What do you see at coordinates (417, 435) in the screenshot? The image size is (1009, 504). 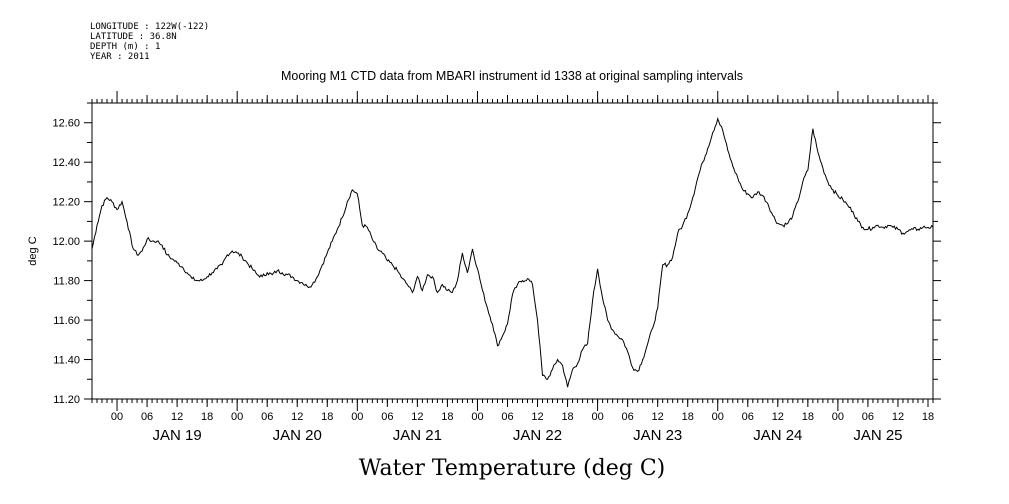 I see `day-label: JAN 21` at bounding box center [417, 435].